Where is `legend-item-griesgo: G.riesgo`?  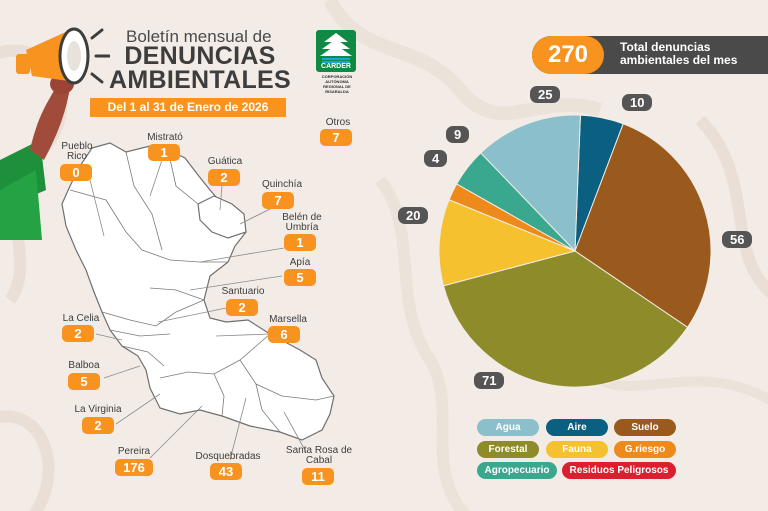
legend-item-griesgo: G.riesgo is located at coordinates (645, 449).